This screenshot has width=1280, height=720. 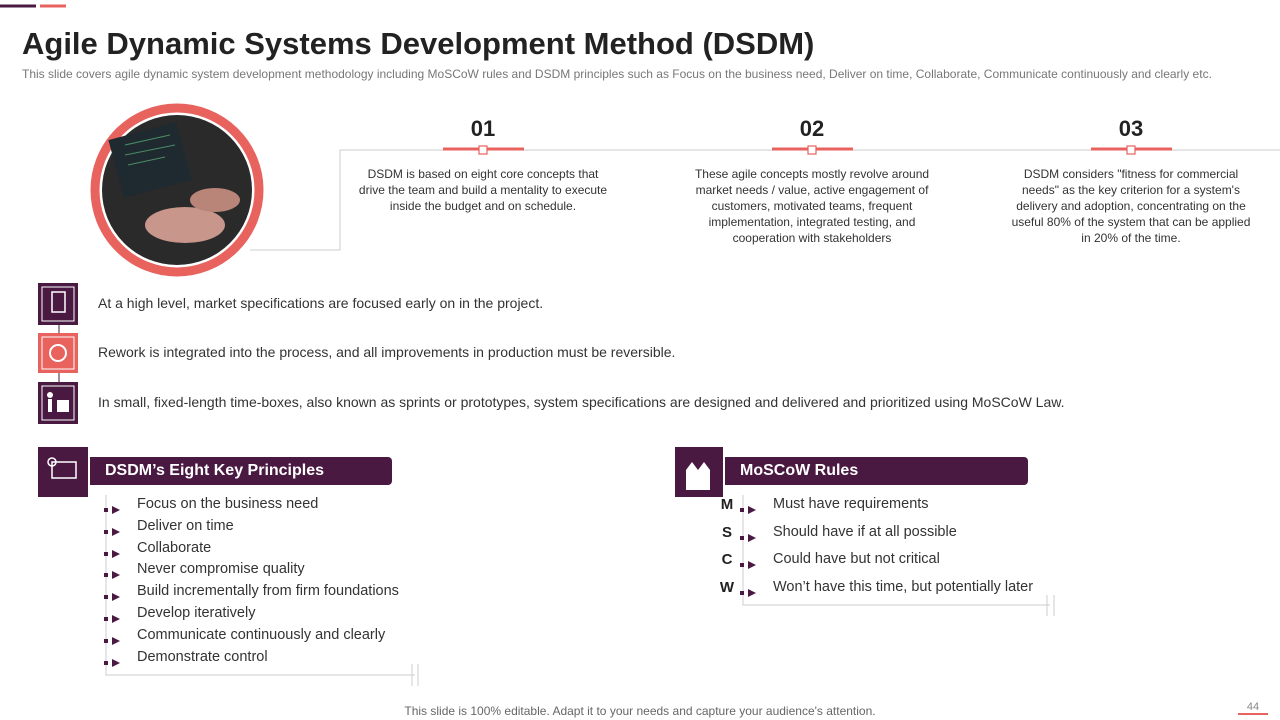 I want to click on rule-text: Could have but not critical, so click(x=856, y=559).